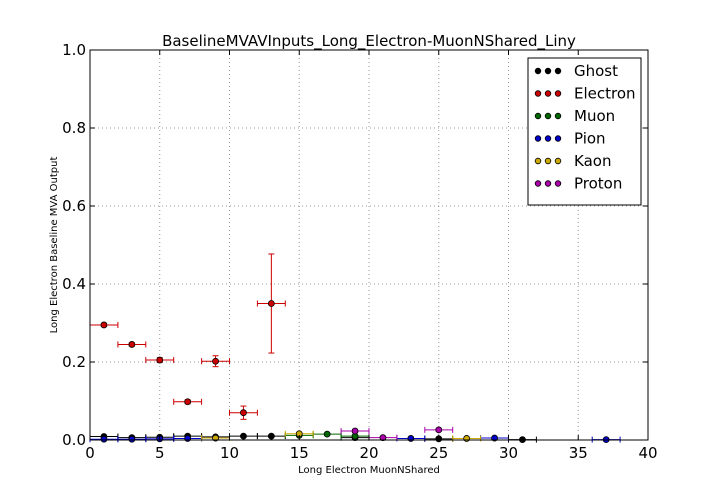 Image resolution: width=720 pixels, height=504 pixels. Describe the element at coordinates (598, 184) in the screenshot. I see `legend-label-proton: Proton` at that location.